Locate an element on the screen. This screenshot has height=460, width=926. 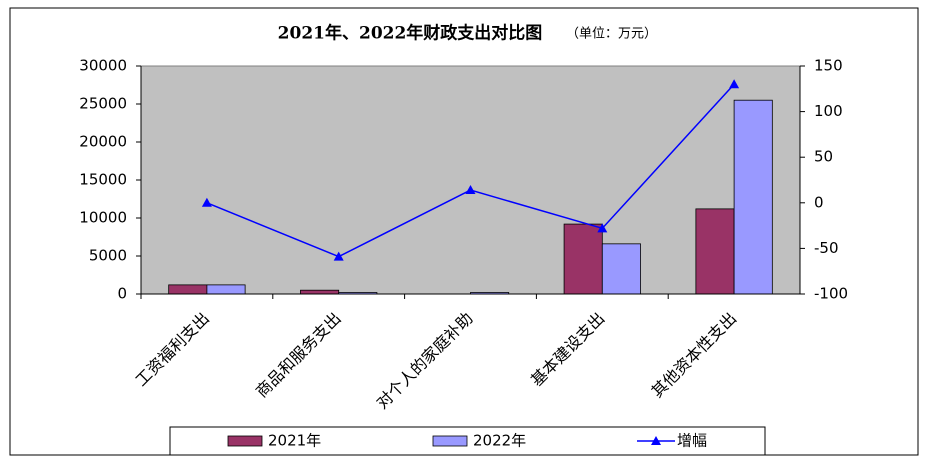
y2-tick-label: -100 is located at coordinates (831, 294).